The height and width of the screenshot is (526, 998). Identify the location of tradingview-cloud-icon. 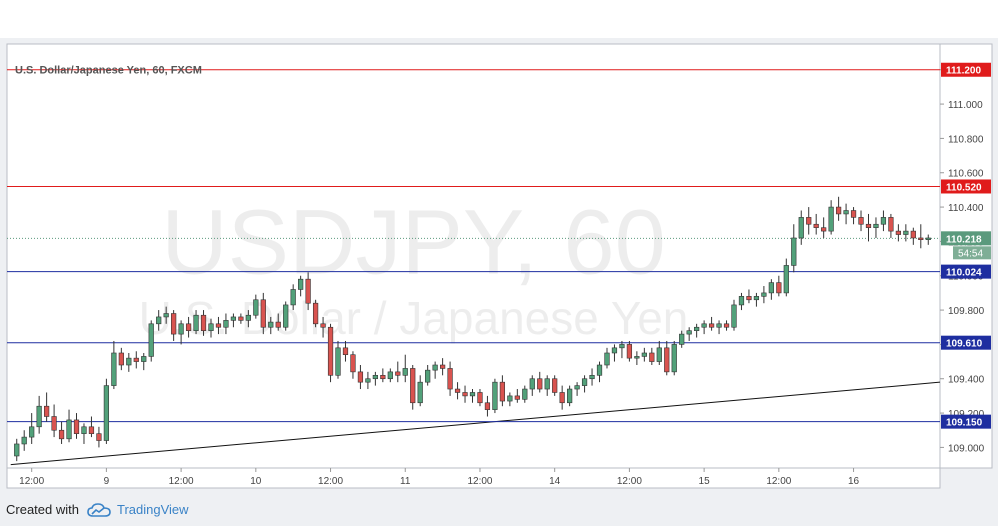
(99, 509).